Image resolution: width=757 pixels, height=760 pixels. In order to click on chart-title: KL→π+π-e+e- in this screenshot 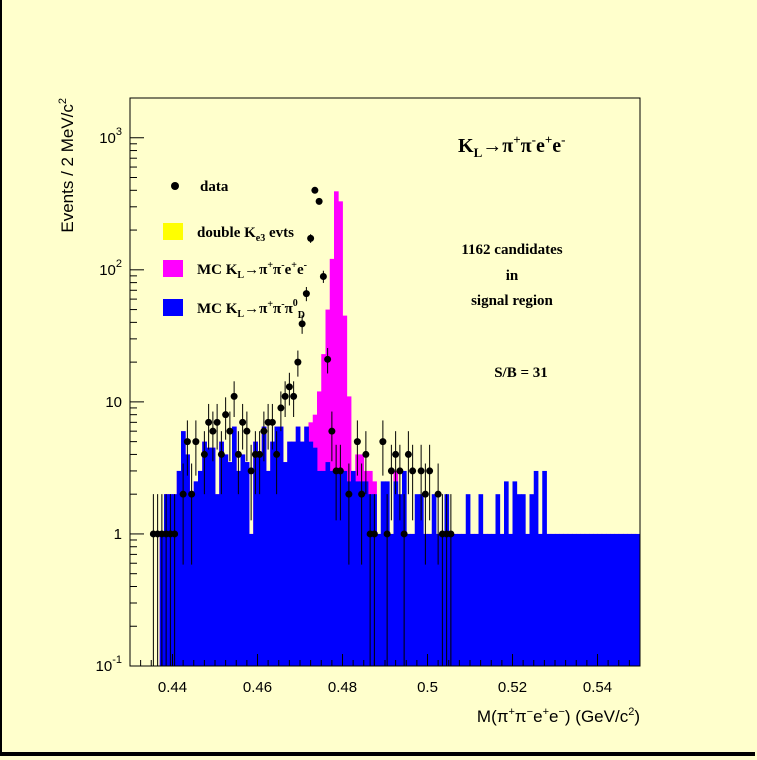, I will do `click(511, 146)`.